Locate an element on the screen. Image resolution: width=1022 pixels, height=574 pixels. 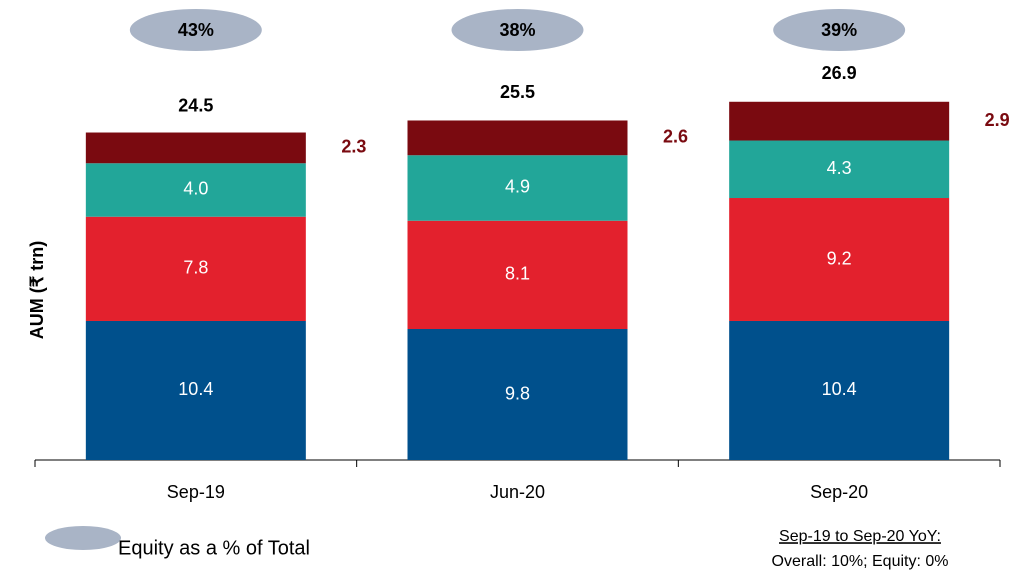
total-label: 25.5 is located at coordinates (517, 92).